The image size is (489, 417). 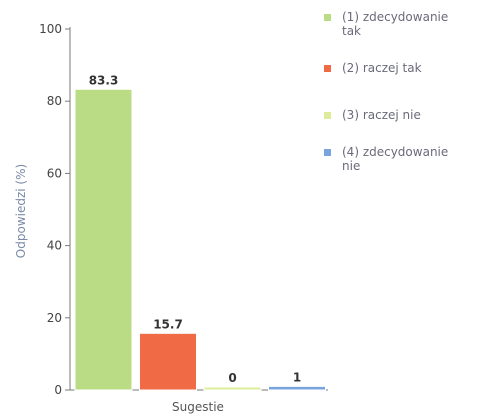 I want to click on legend-item-2: (2) raczej tak, so click(x=404, y=68).